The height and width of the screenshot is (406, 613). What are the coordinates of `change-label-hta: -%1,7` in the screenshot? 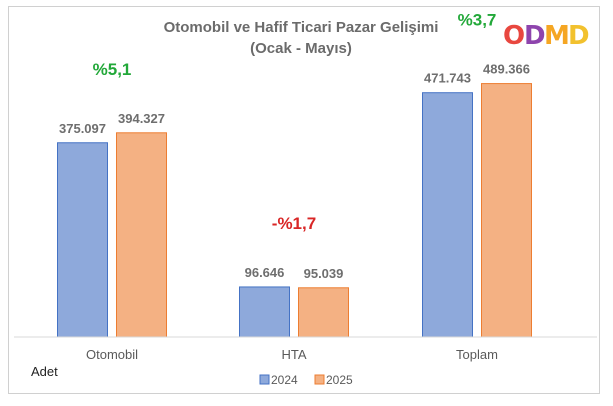 It's located at (294, 223).